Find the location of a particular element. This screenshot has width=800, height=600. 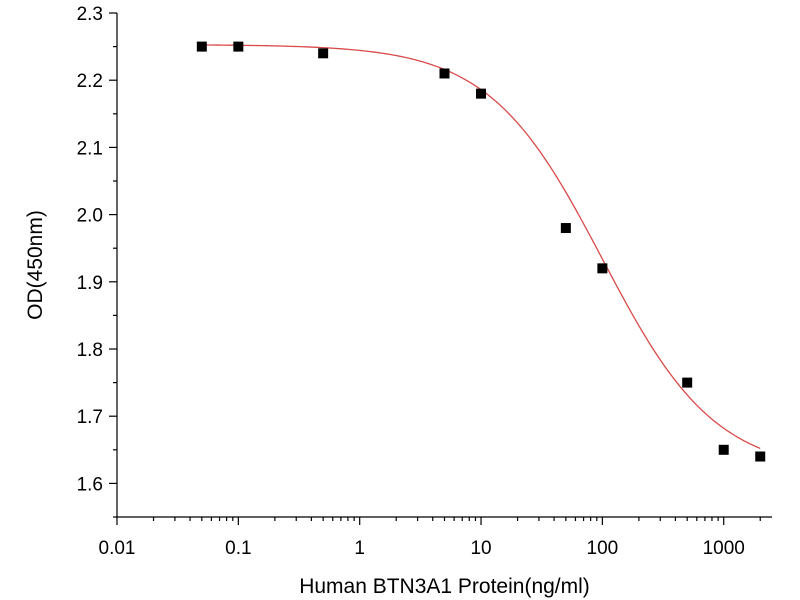

y-tick-label: 1.9 is located at coordinates (90, 283).